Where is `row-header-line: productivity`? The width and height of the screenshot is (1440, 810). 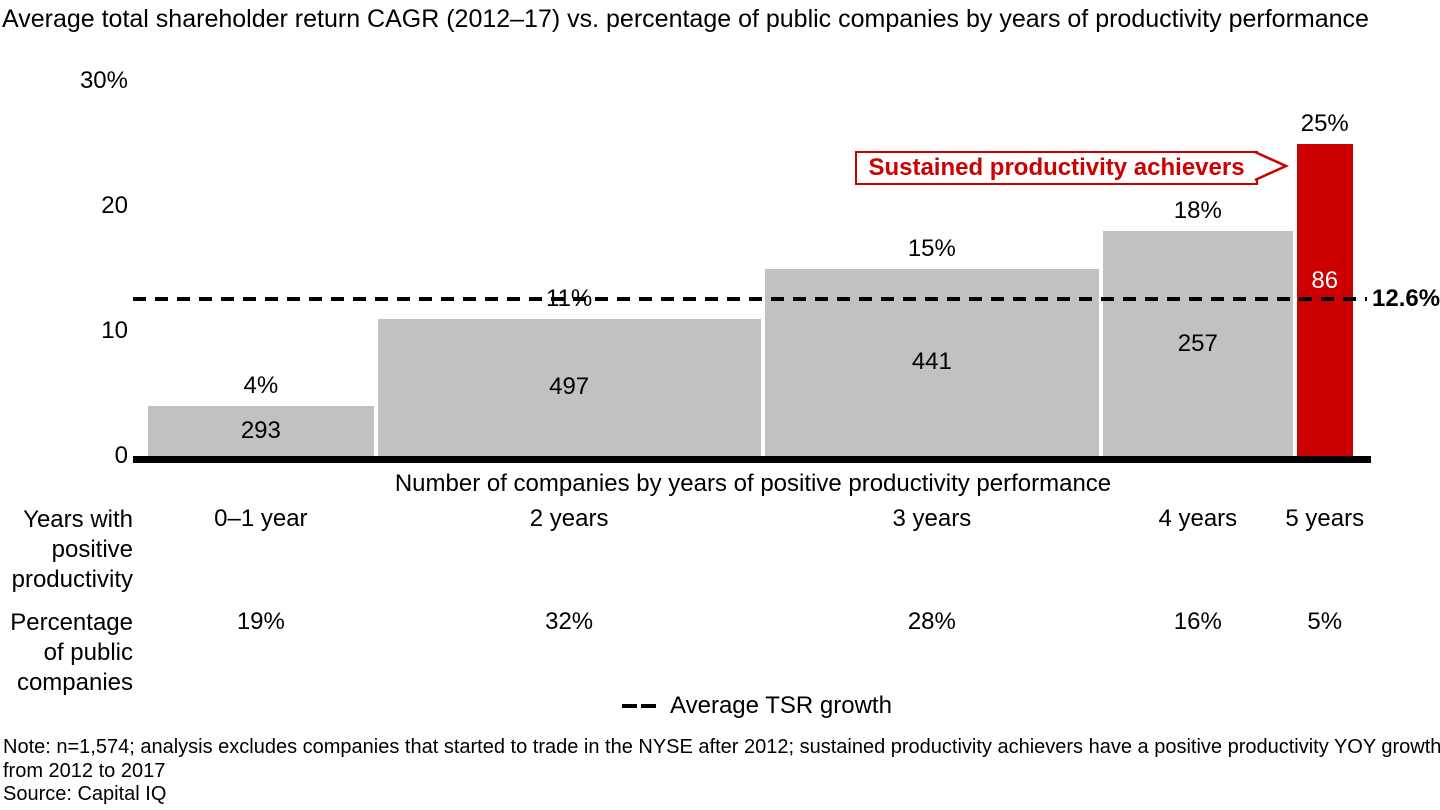 row-header-line: productivity is located at coordinates (72, 579).